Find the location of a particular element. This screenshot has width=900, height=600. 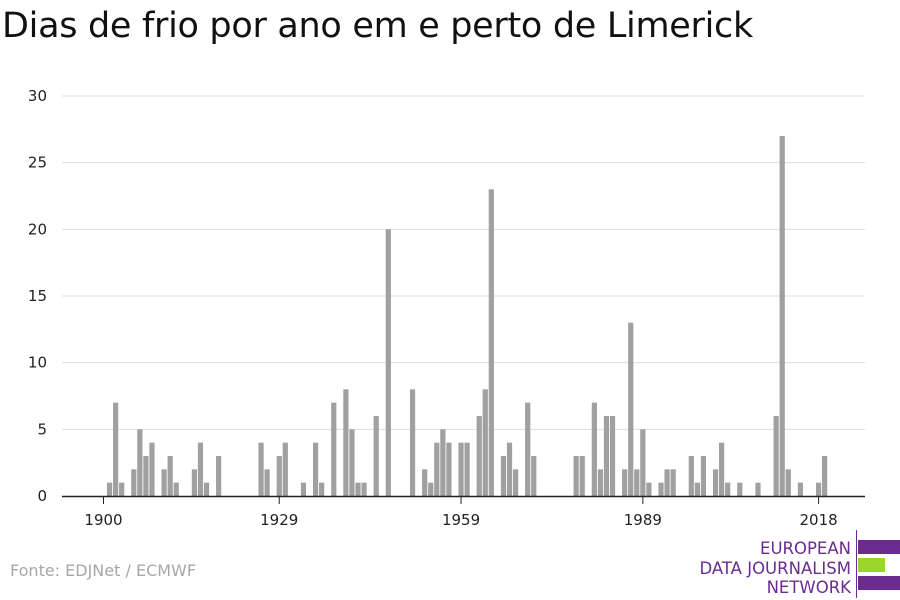

bar-1947 is located at coordinates (388, 362).